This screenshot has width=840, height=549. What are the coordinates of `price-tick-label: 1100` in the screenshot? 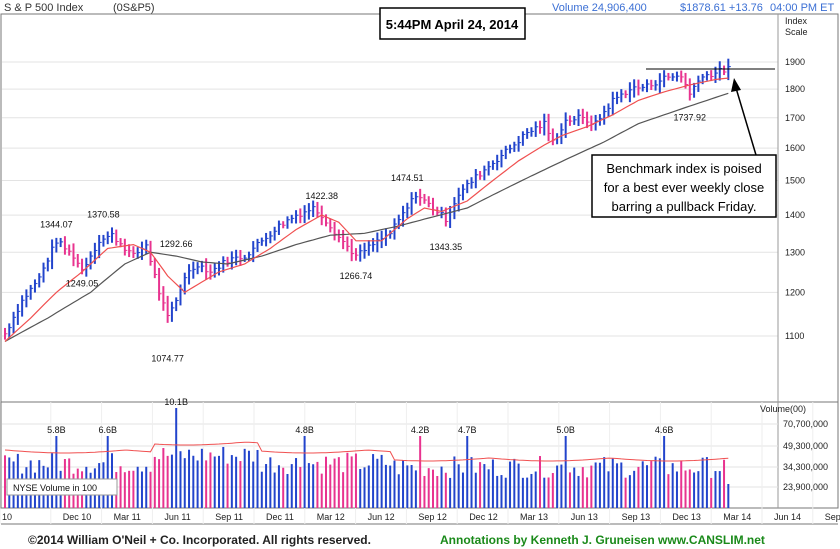 It's located at (794, 336).